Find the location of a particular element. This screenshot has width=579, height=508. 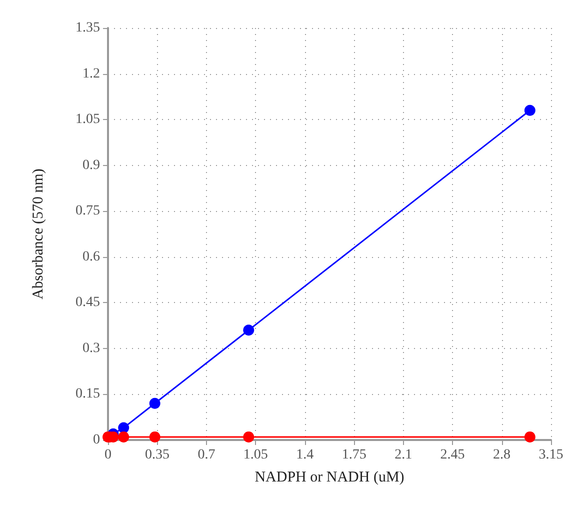

y-tick-label: 0.6 is located at coordinates (91, 256).